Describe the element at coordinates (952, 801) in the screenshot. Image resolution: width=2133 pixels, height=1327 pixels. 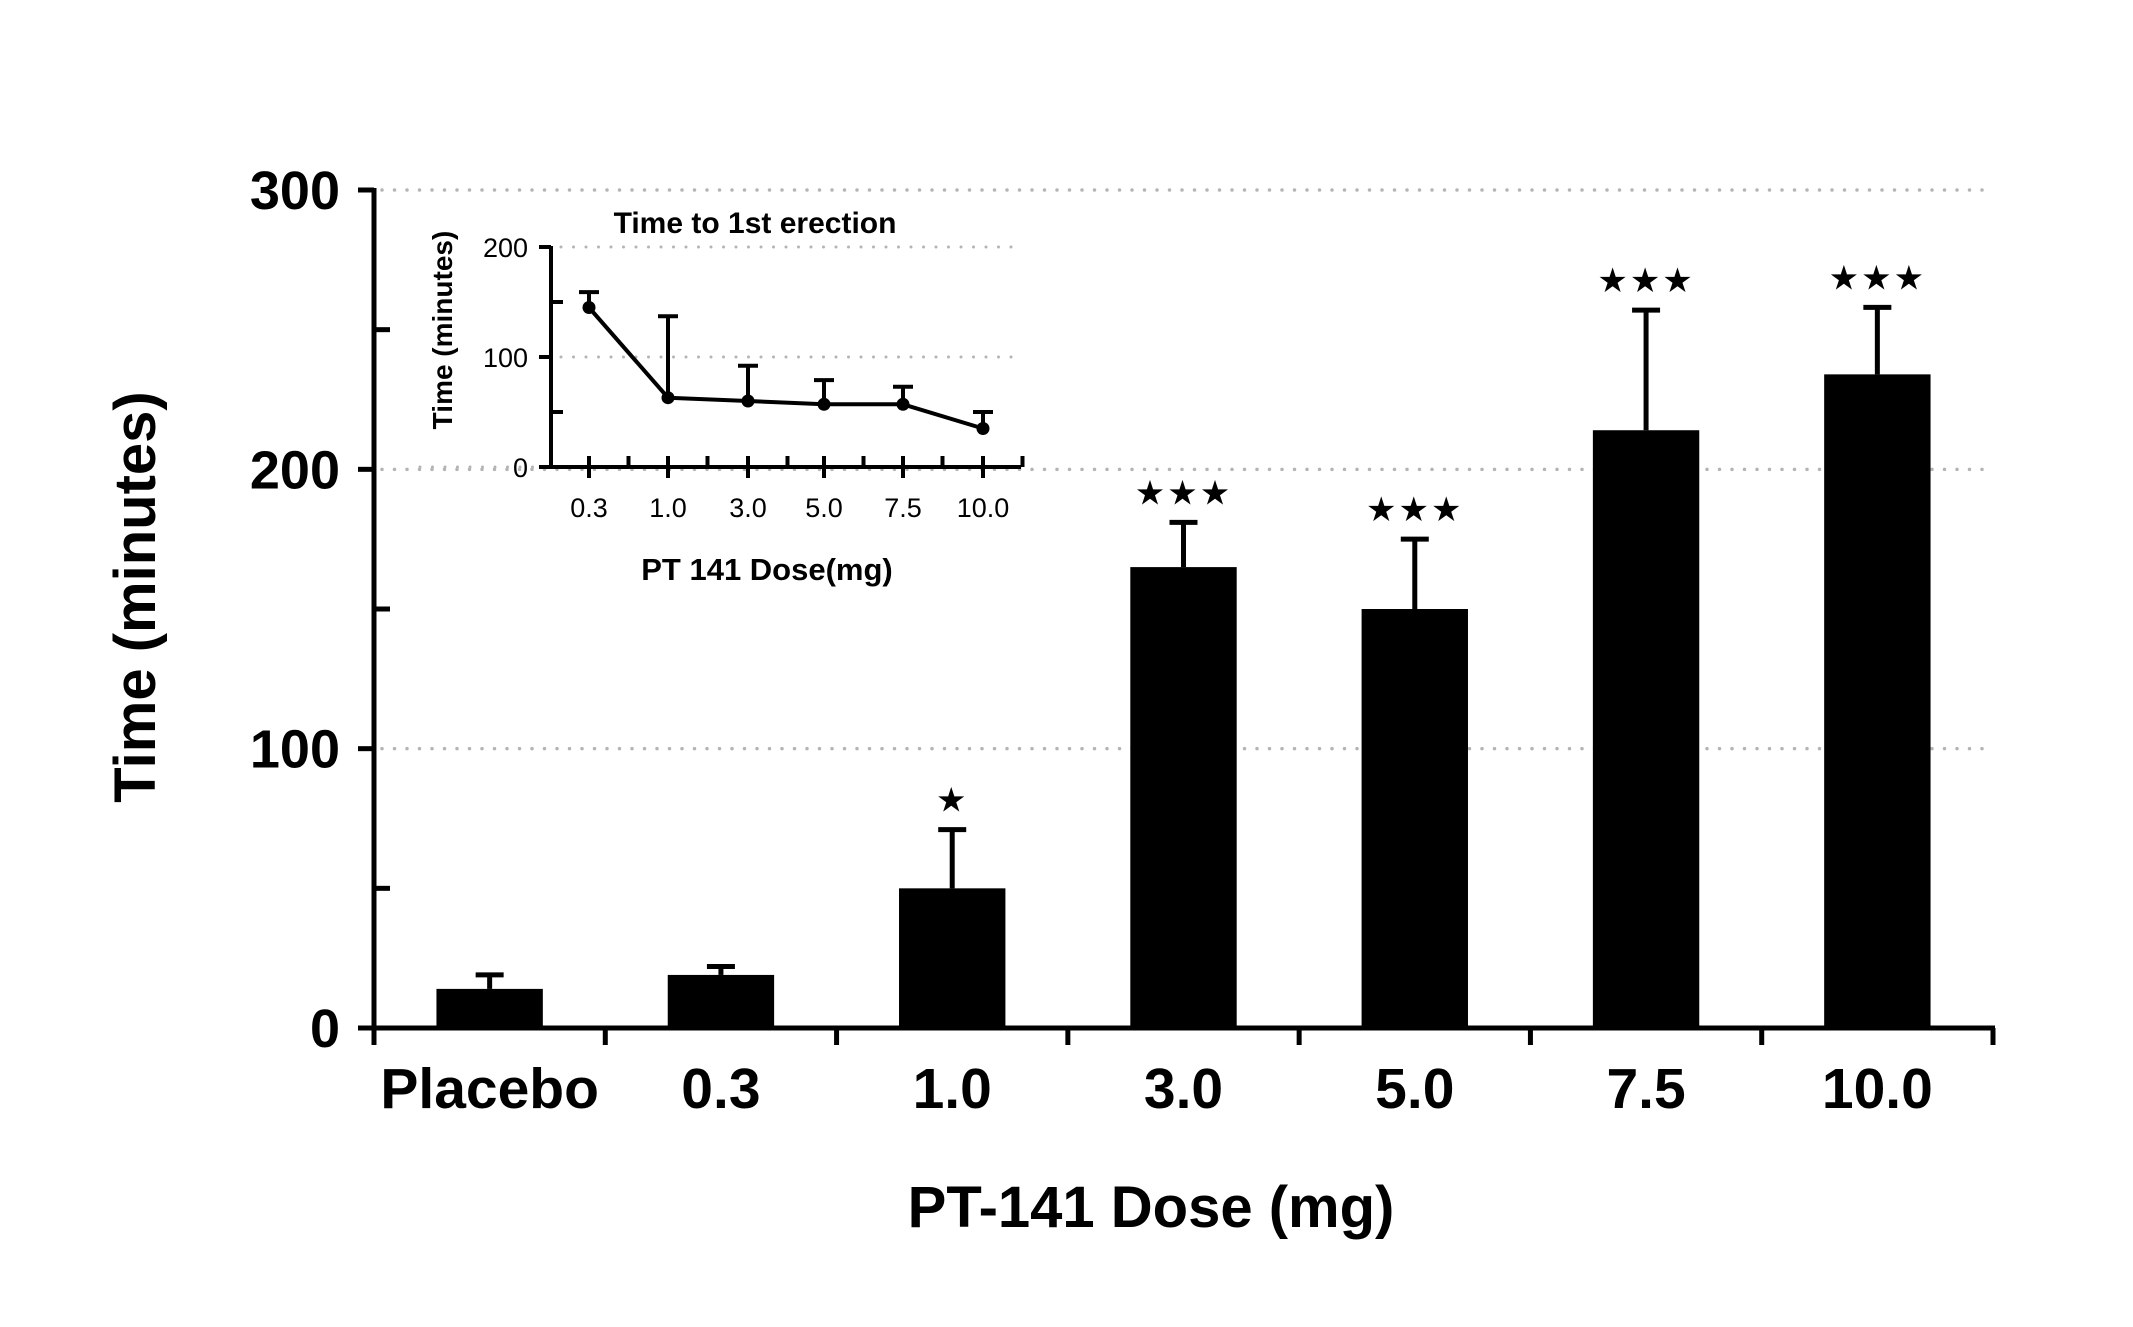
I see `significance-label: ★` at that location.